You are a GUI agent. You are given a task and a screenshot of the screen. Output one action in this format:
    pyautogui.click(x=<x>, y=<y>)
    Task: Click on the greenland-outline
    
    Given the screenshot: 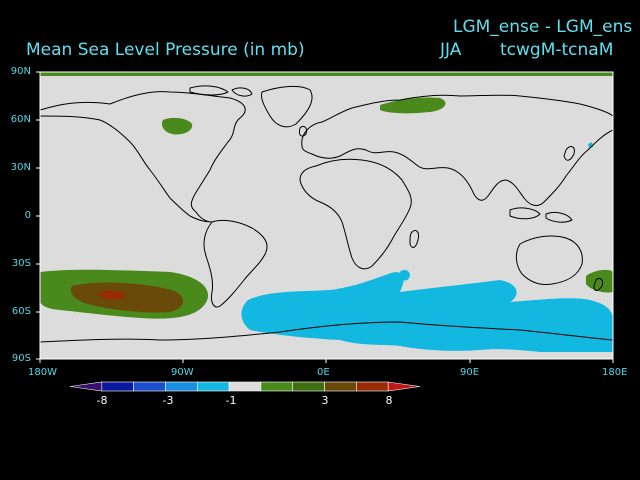 What is the action you would take?
    pyautogui.click(x=287, y=106)
    